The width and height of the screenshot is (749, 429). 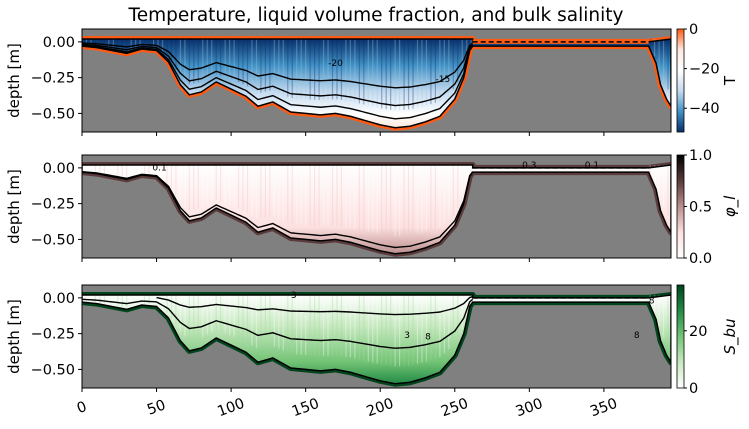 What do you see at coordinates (680, 80) in the screenshot?
I see `colorbar-temperature` at bounding box center [680, 80].